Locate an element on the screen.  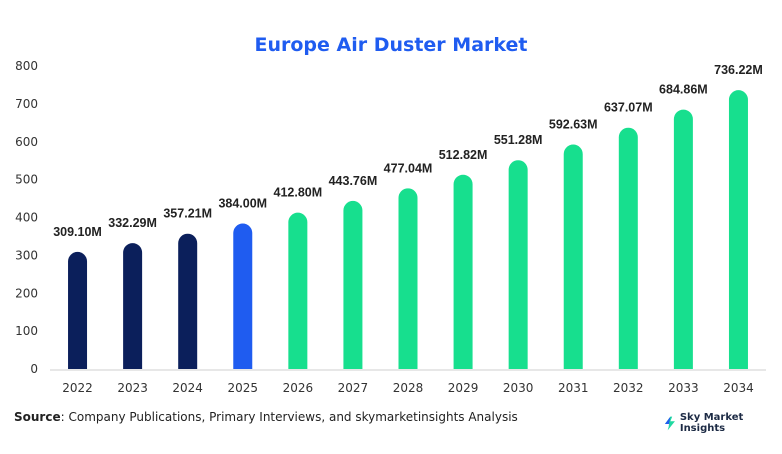
bar-2027 is located at coordinates (353, 284).